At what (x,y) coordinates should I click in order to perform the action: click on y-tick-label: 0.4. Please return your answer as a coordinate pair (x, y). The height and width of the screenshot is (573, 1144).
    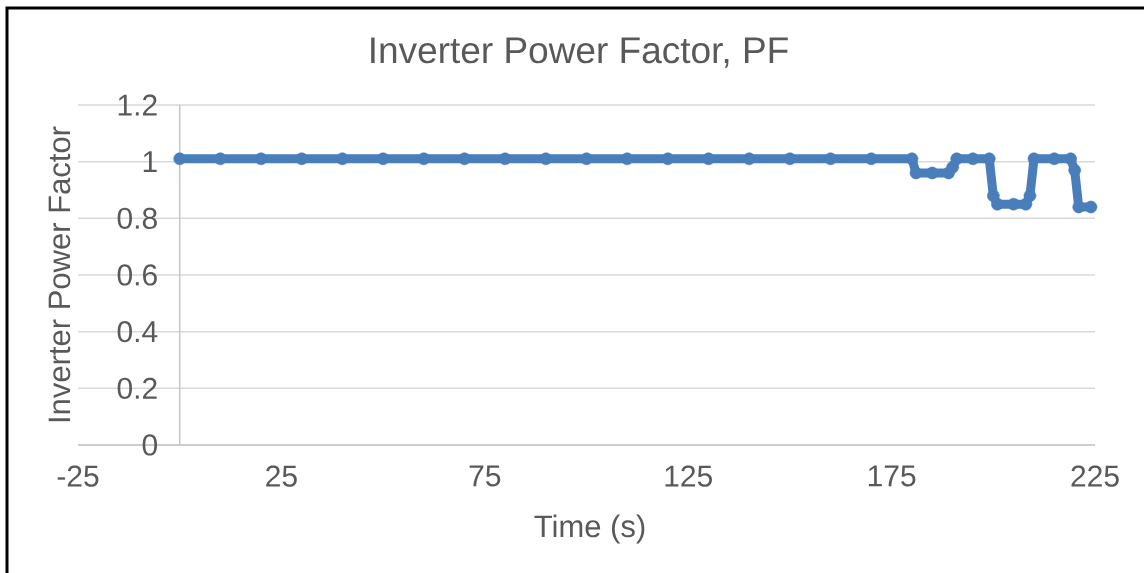
    Looking at the image, I should click on (137, 332).